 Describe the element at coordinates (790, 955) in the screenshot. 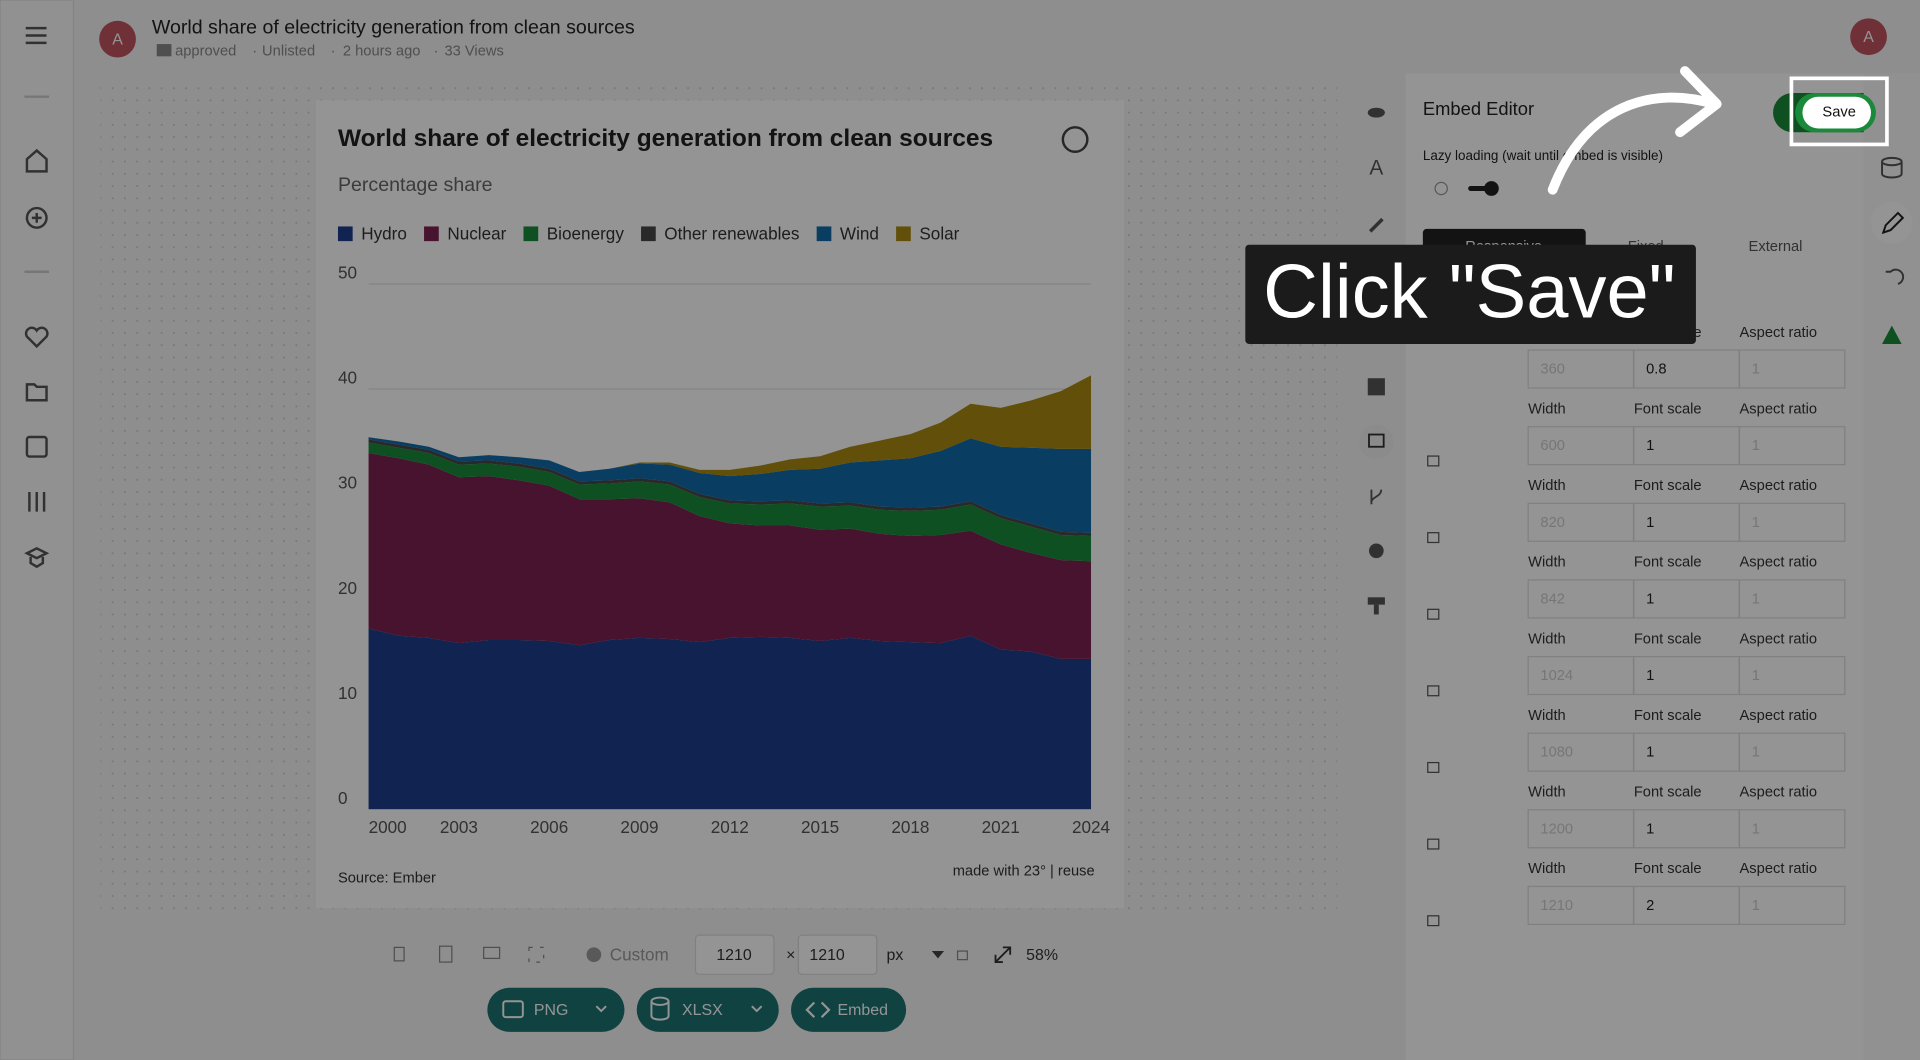

I see `times: ×` at that location.